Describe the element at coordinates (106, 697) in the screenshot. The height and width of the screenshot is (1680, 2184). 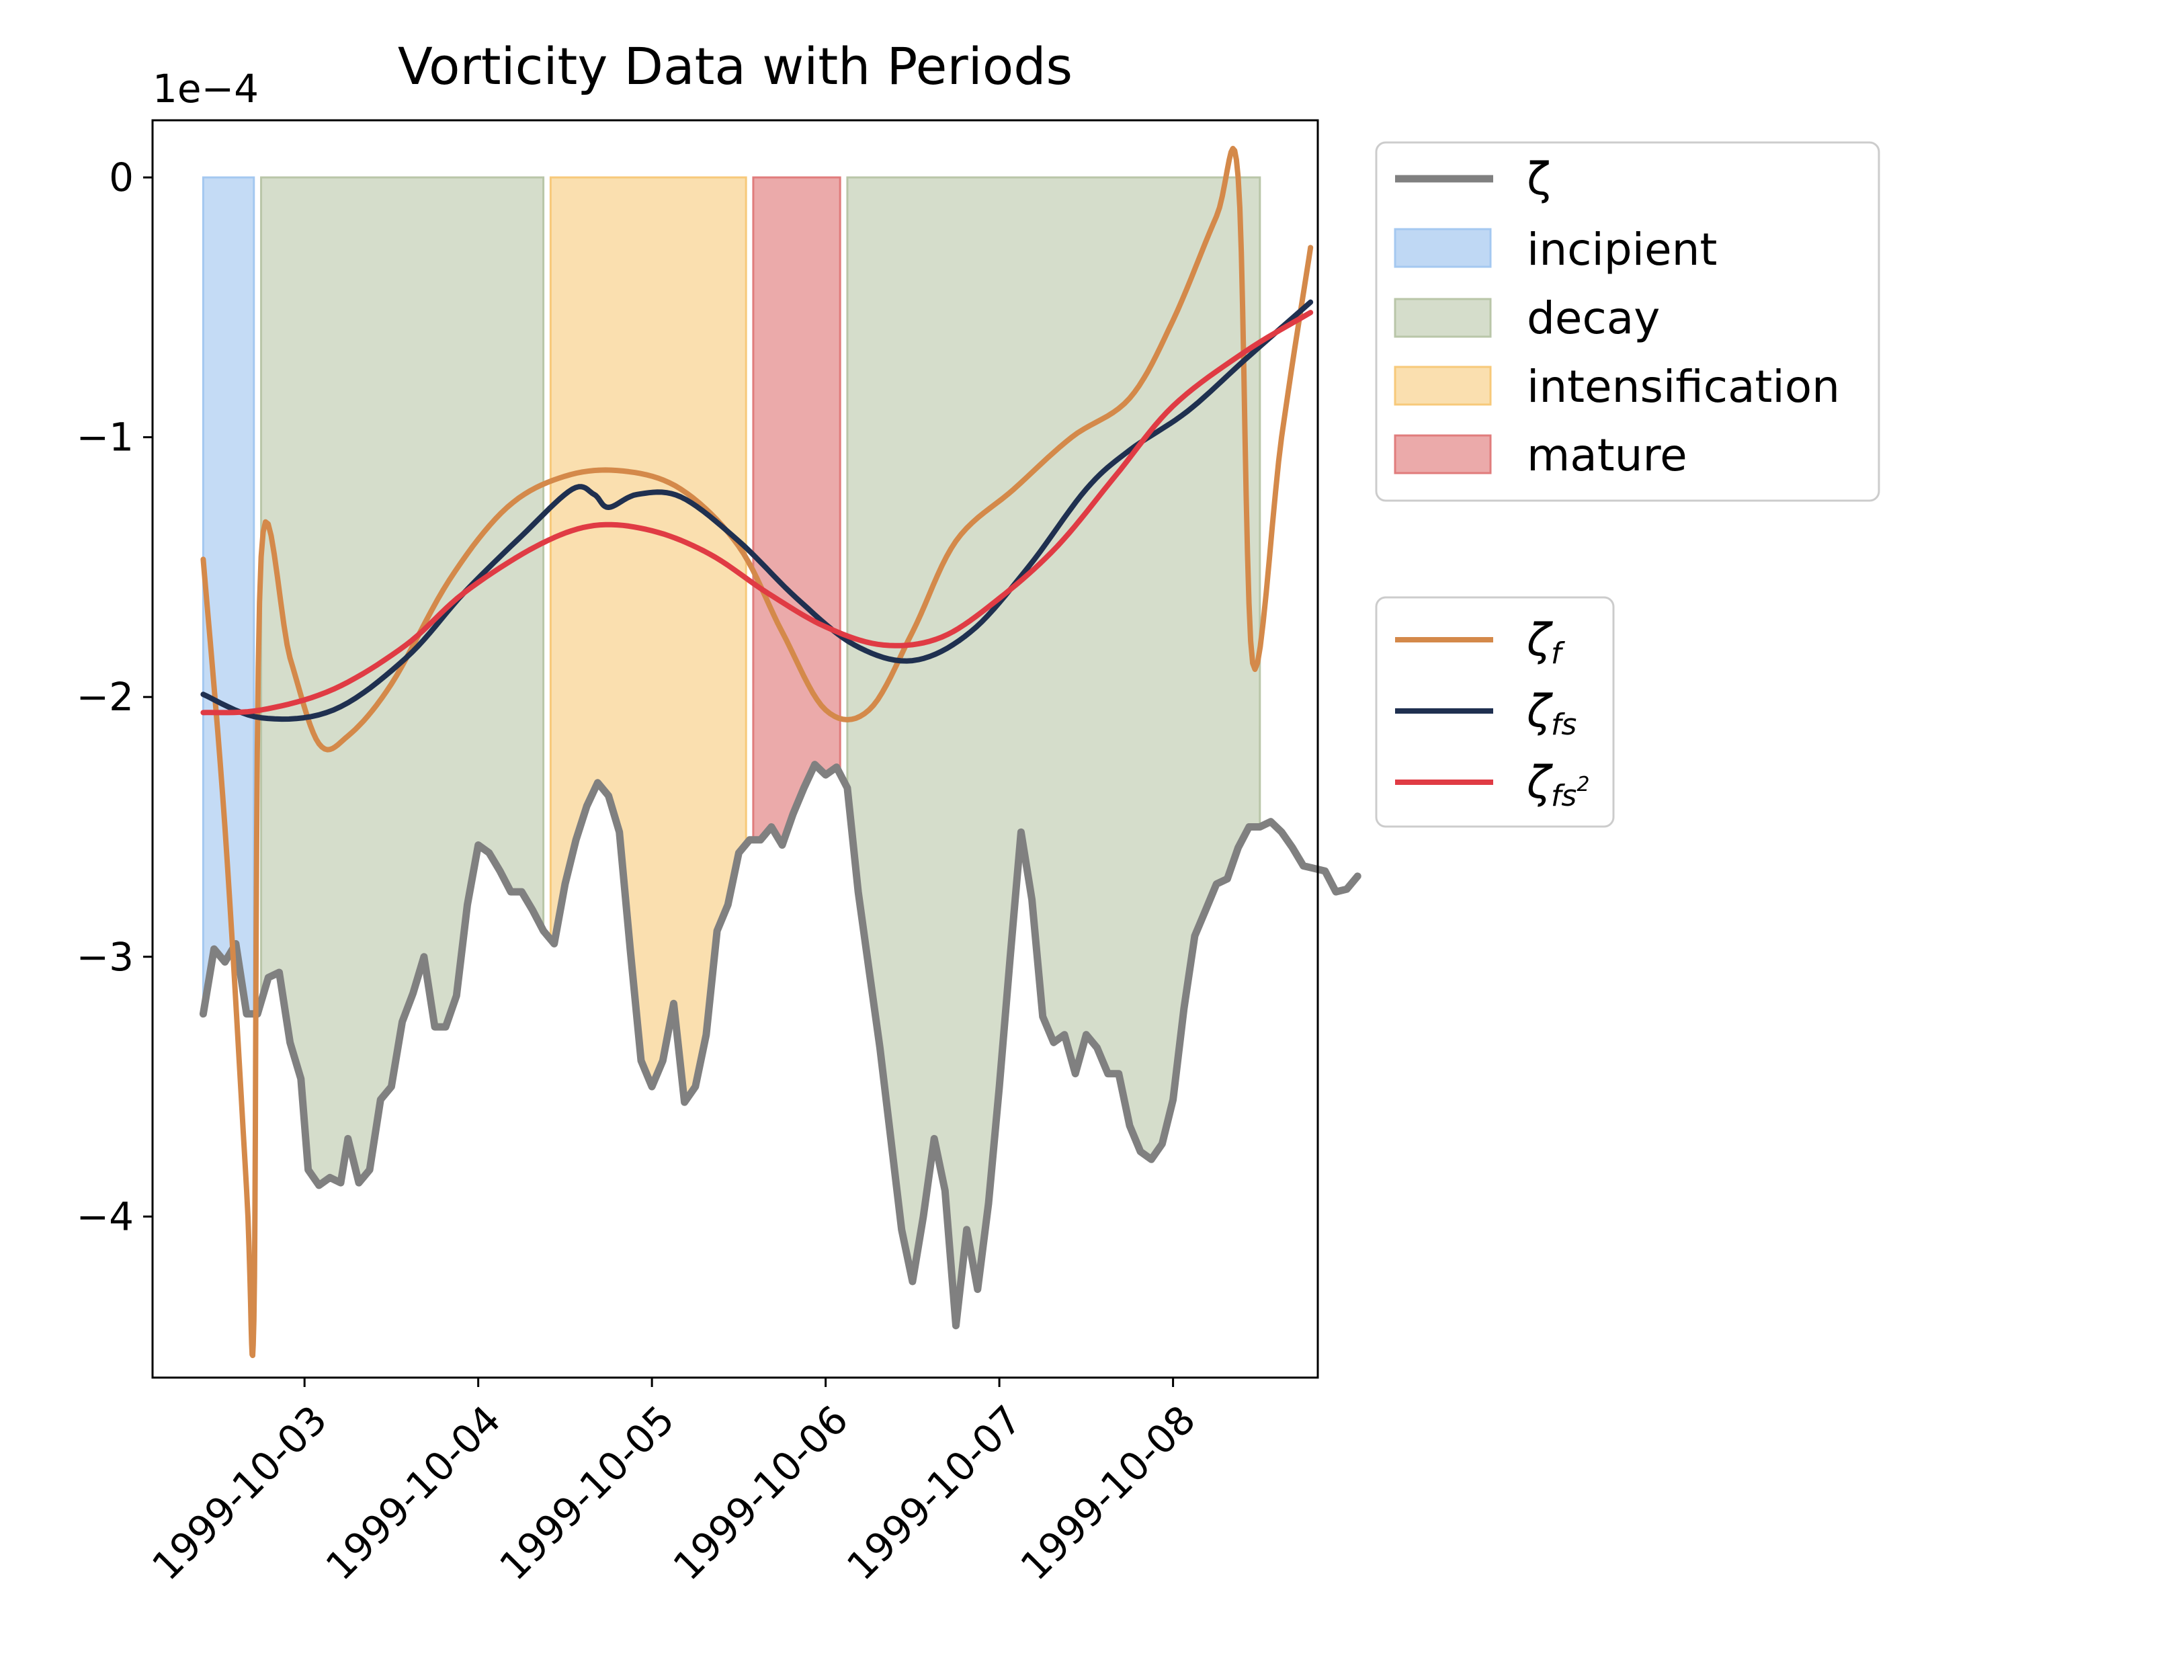
I see `y-tick-label-2: −2` at that location.